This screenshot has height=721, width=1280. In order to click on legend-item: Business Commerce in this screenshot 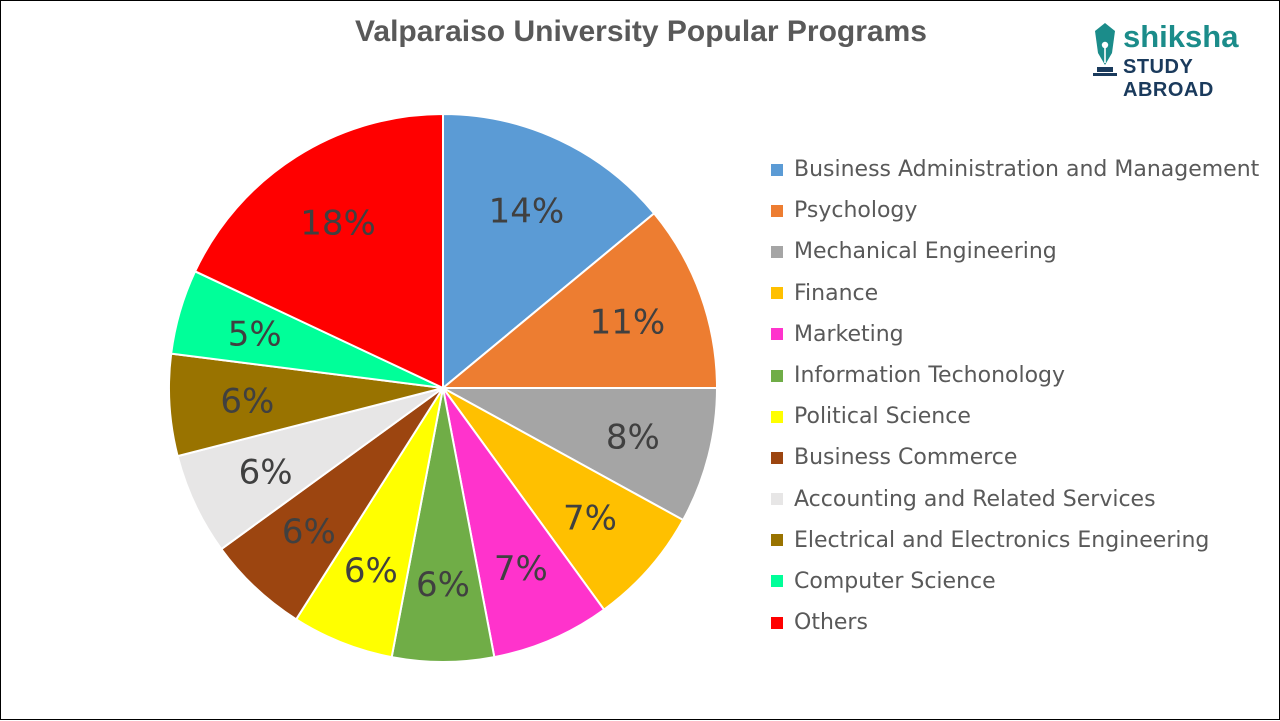, I will do `click(1015, 457)`.